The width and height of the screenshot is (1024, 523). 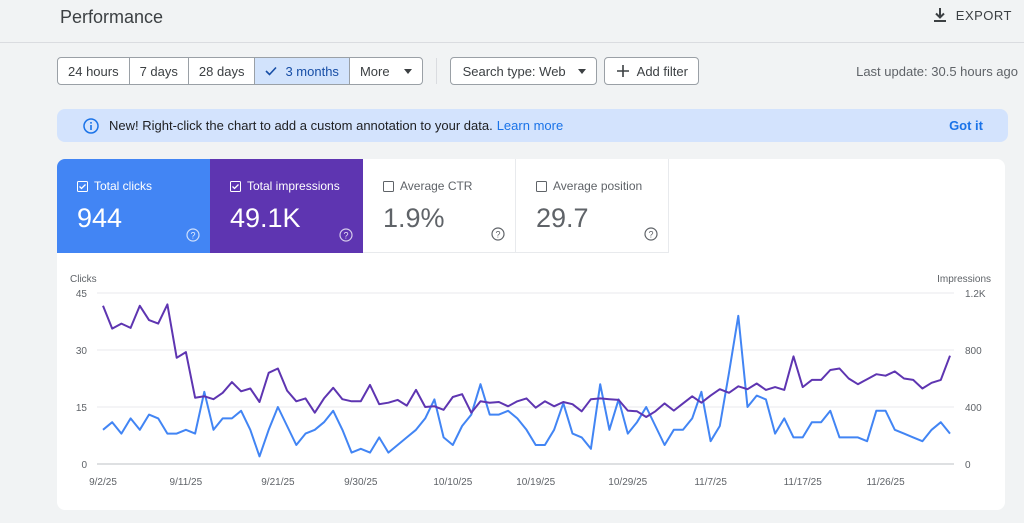 I want to click on range-7-days: 7 days, so click(x=159, y=71).